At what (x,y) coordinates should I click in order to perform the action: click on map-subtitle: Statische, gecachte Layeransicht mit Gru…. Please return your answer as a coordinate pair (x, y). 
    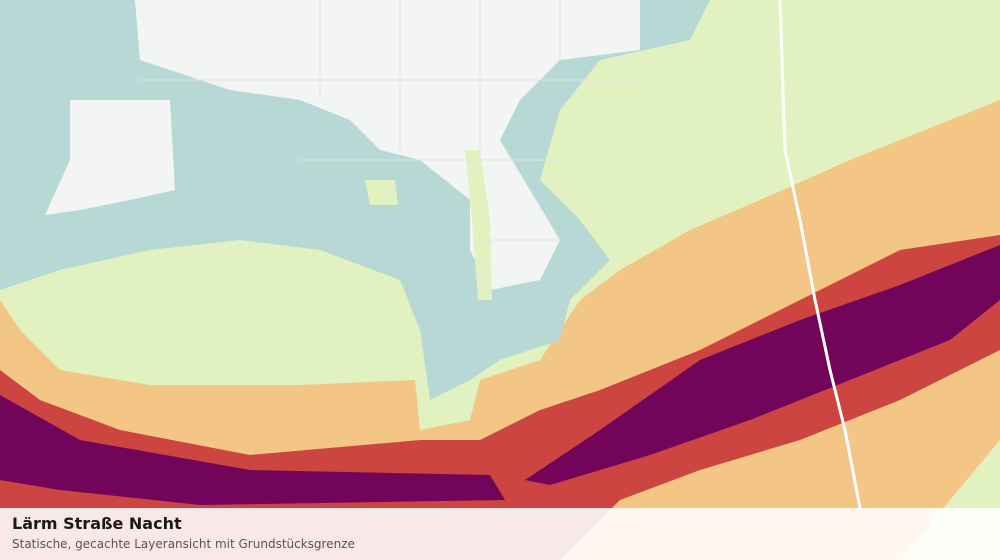
    Looking at the image, I should click on (183, 544).